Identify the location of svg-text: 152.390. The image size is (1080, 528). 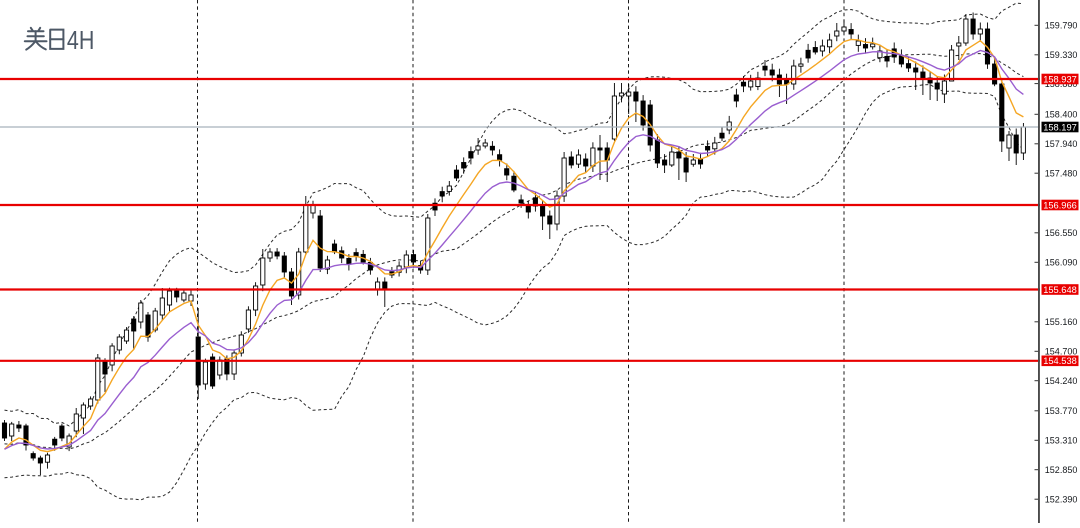
(1061, 499).